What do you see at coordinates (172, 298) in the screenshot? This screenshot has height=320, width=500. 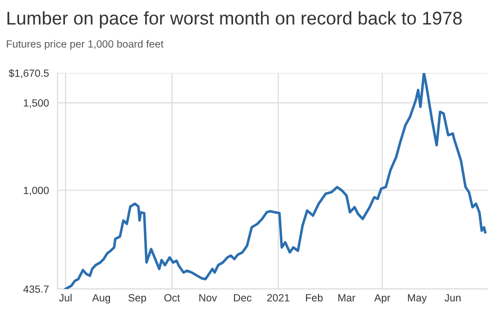 I see `x-tick-label: Oct` at bounding box center [172, 298].